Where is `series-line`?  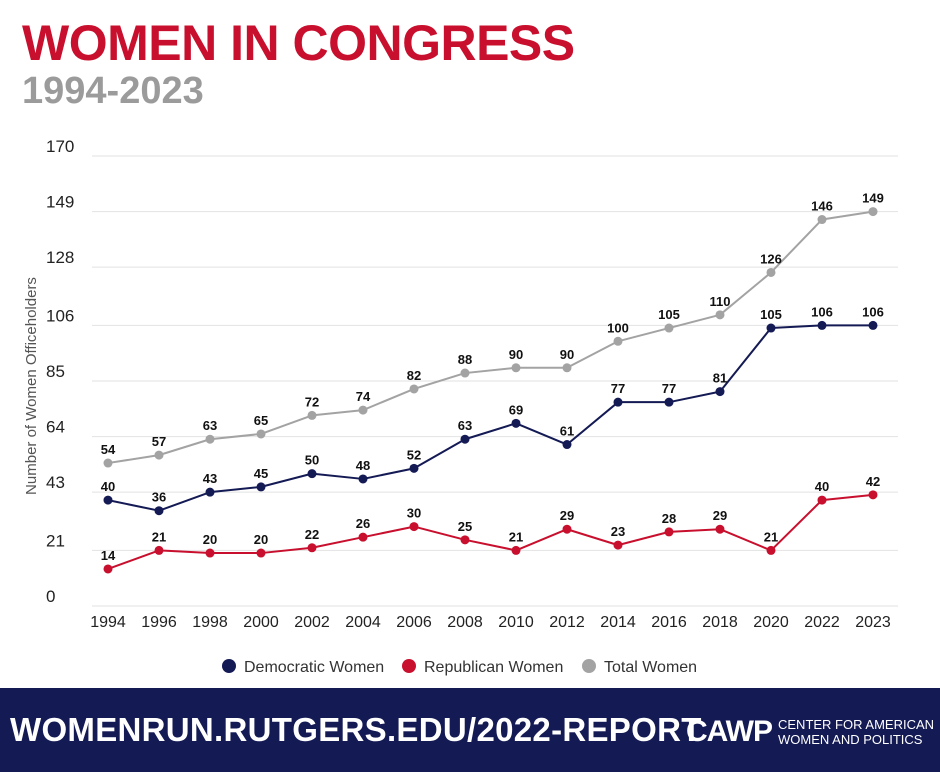 series-line is located at coordinates (490, 531).